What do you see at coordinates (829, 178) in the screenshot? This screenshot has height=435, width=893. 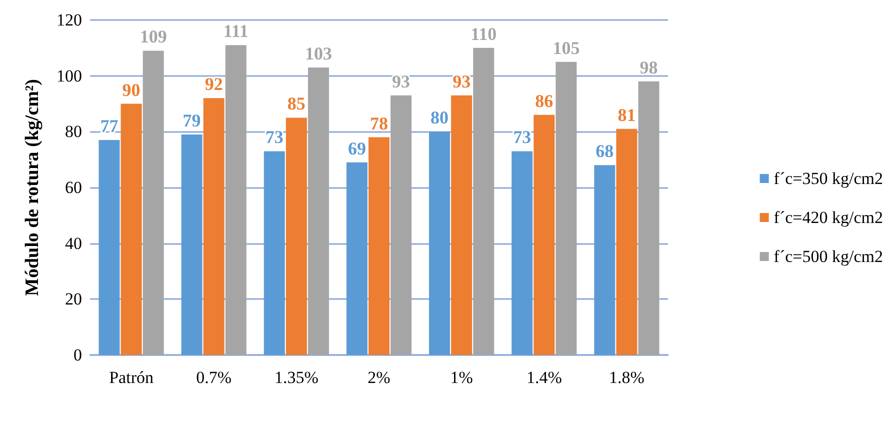 I see `legend-label: f´c=350 kg/cm2` at bounding box center [829, 178].